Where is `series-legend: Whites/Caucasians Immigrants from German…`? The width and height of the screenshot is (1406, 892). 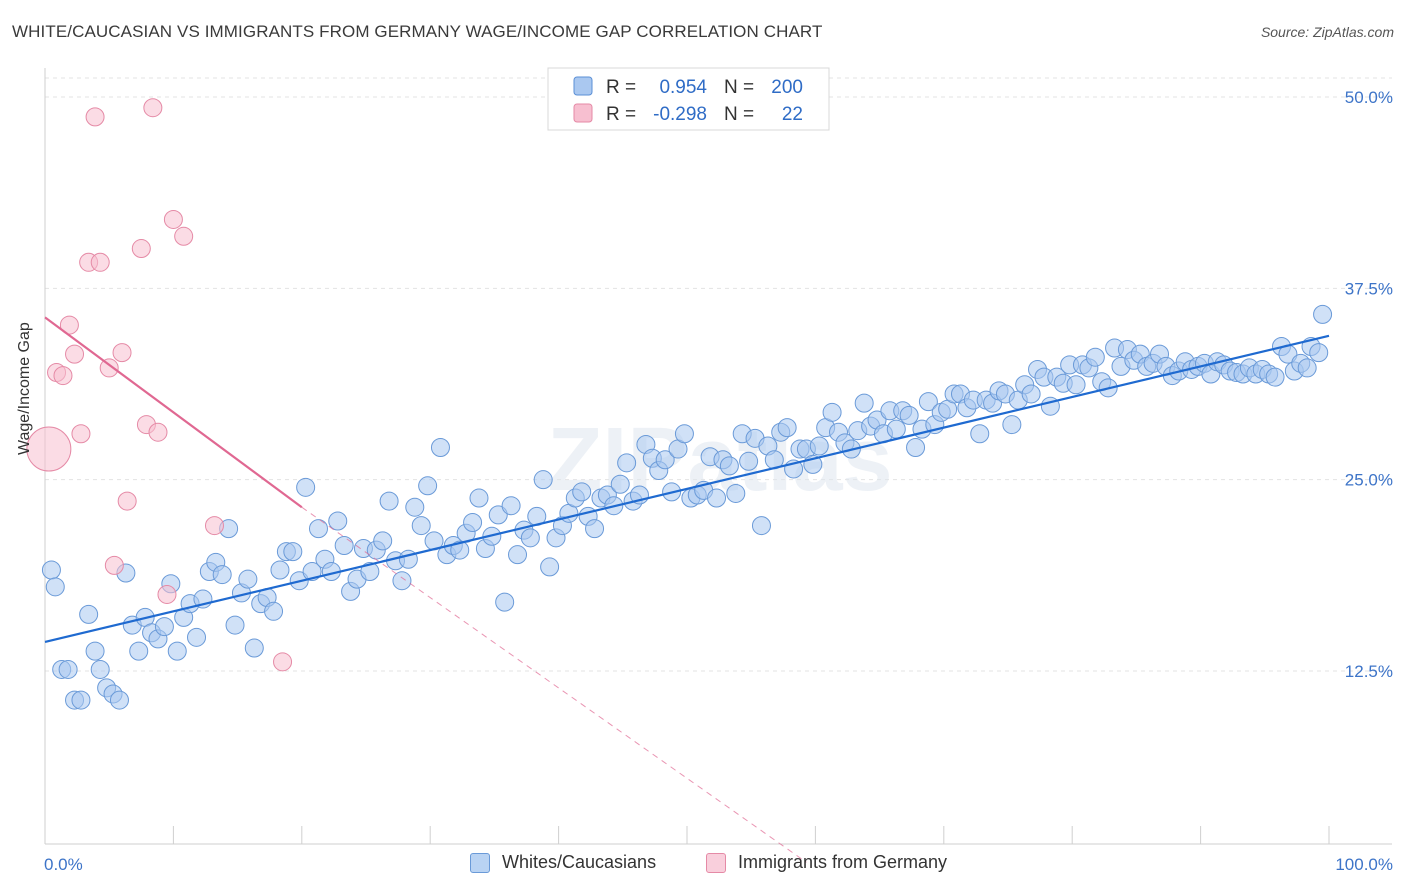 series-legend: Whites/Caucasians Immigrants from German… is located at coordinates (703, 865).